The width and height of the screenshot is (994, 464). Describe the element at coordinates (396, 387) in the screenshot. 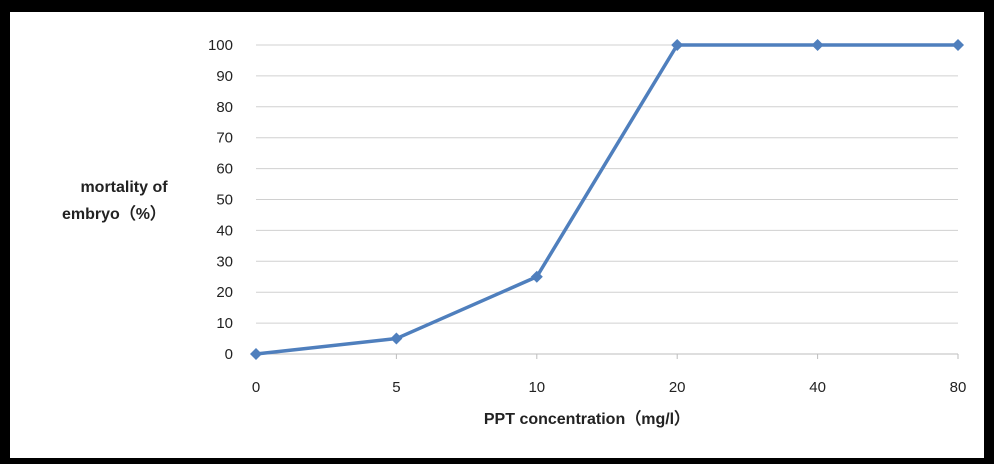

I see `x-tick-label: 5` at that location.